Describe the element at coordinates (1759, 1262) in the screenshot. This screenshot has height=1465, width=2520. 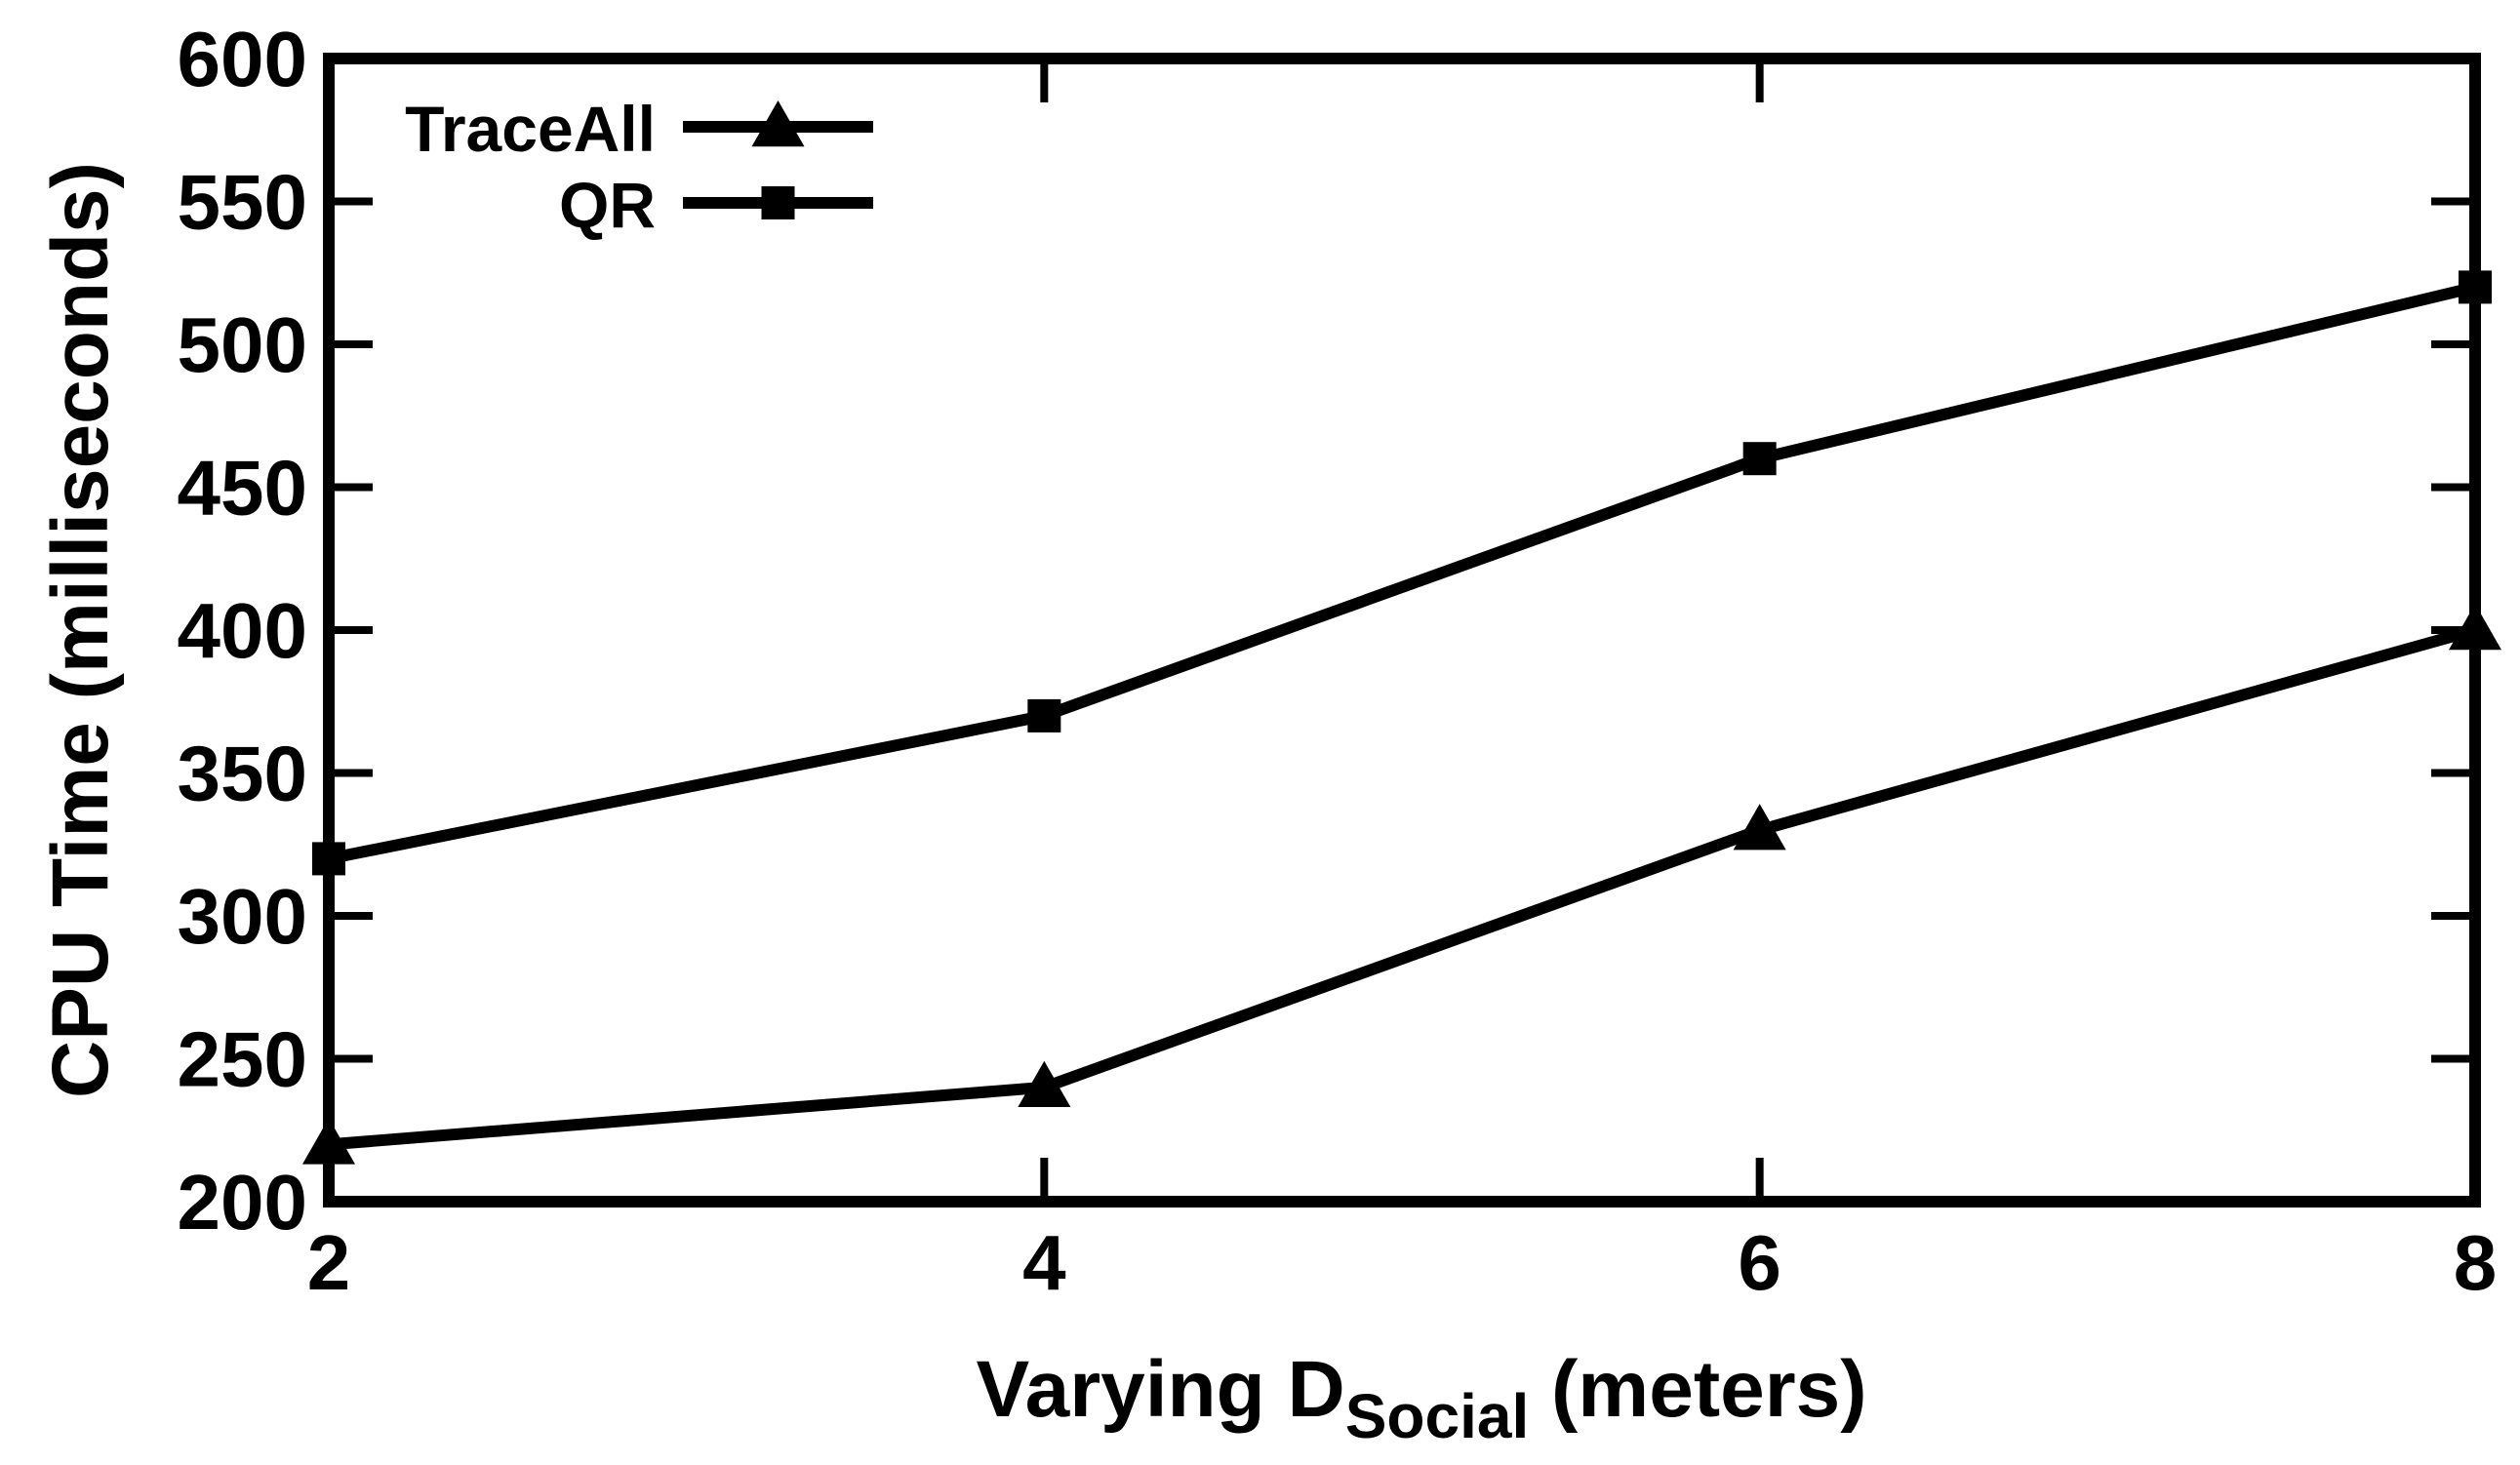
I see `x-tick-label: 6` at that location.